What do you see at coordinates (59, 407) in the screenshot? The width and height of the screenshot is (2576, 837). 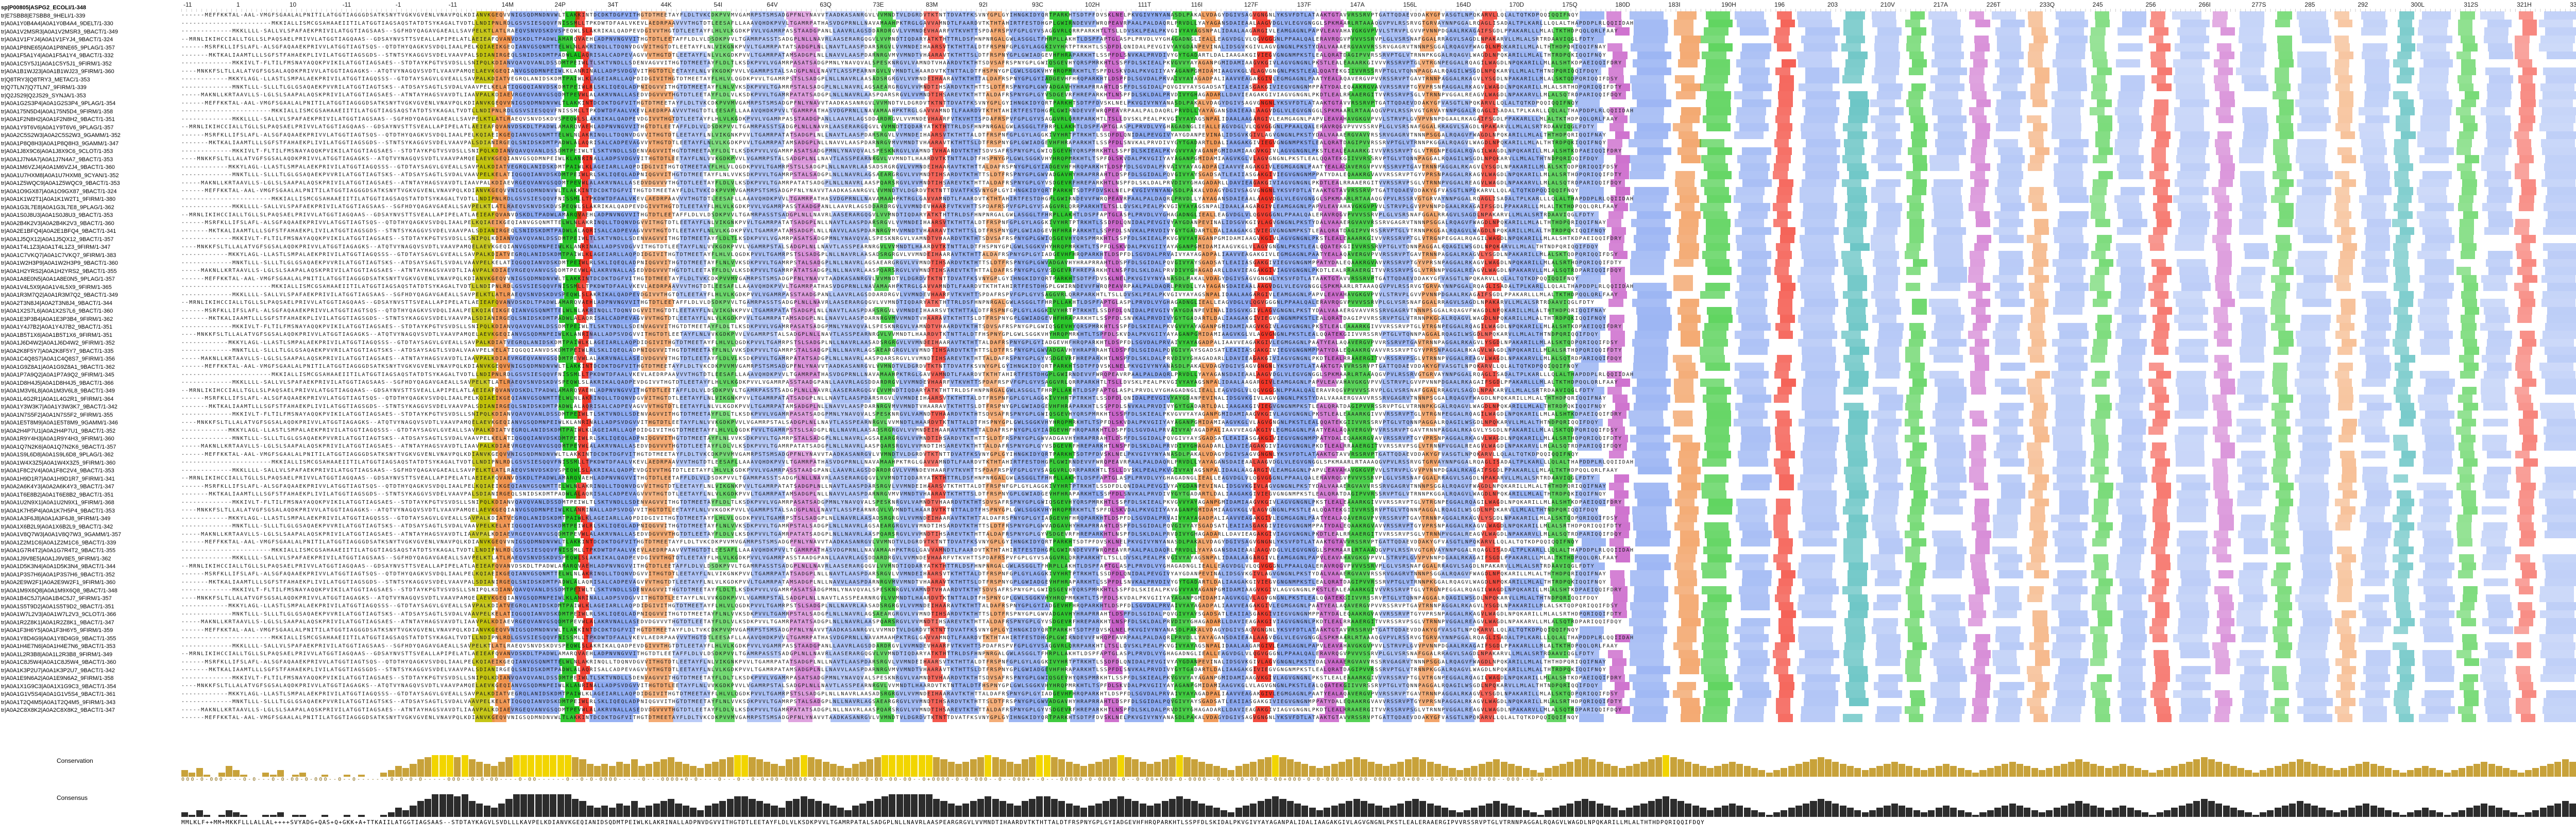 I see `sequence-name: tr|A0A1Y3W3K7|A0A1Y3W3K7_9BACT/1-342` at bounding box center [59, 407].